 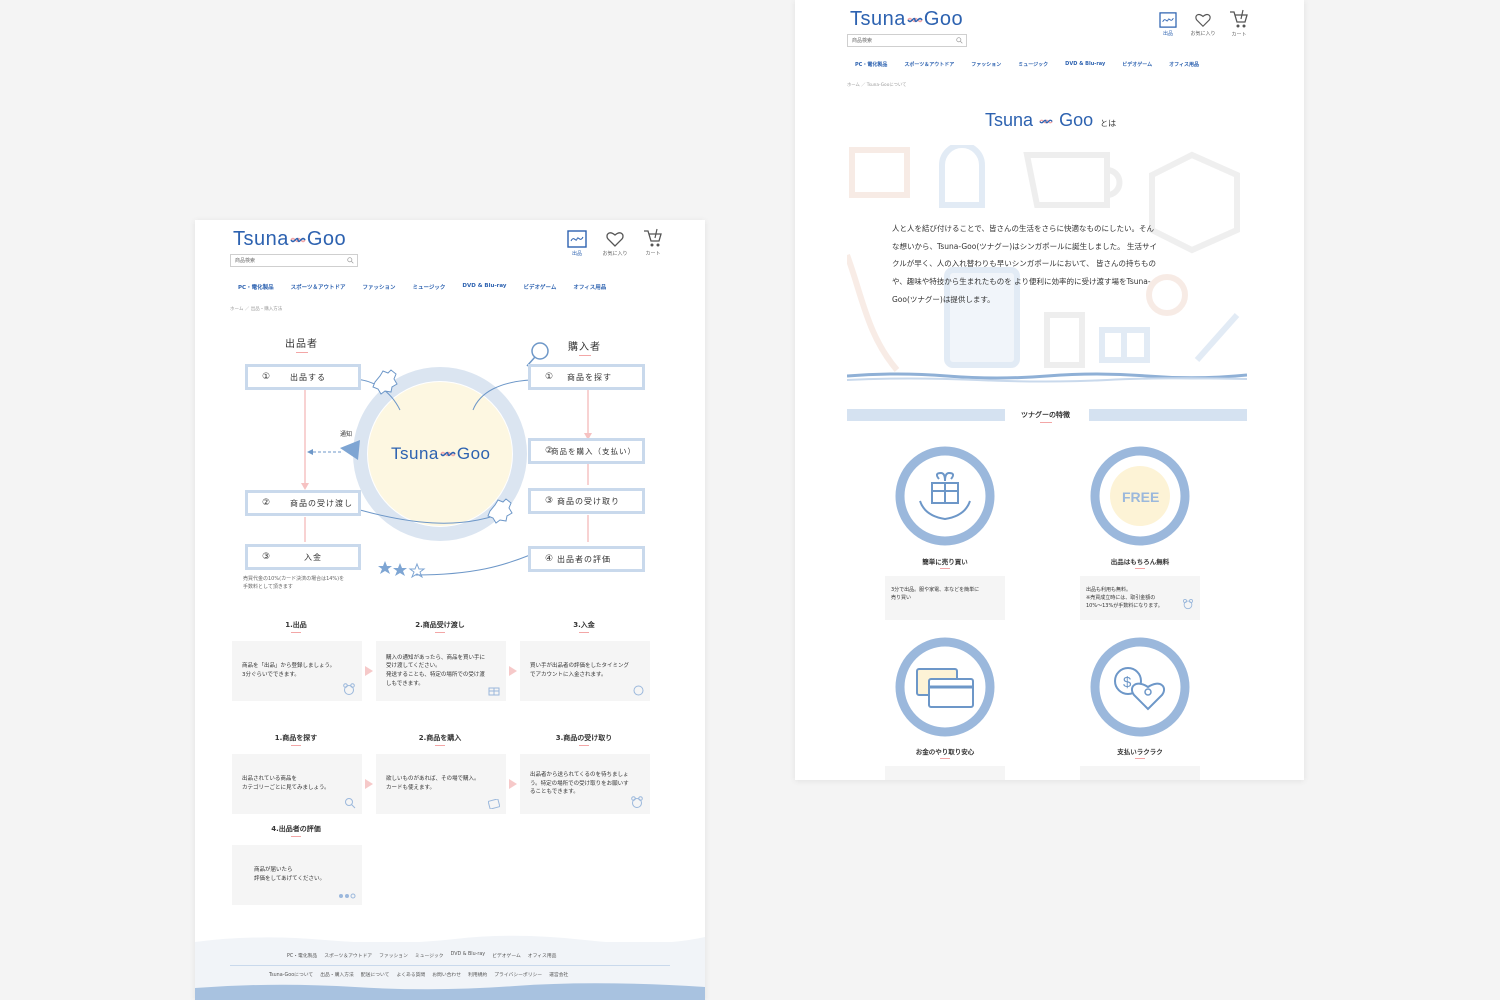 What do you see at coordinates (297, 875) in the screenshot?
I see `buyer-section-card-4: 商品が届いたら 評価をしてあげてください。` at bounding box center [297, 875].